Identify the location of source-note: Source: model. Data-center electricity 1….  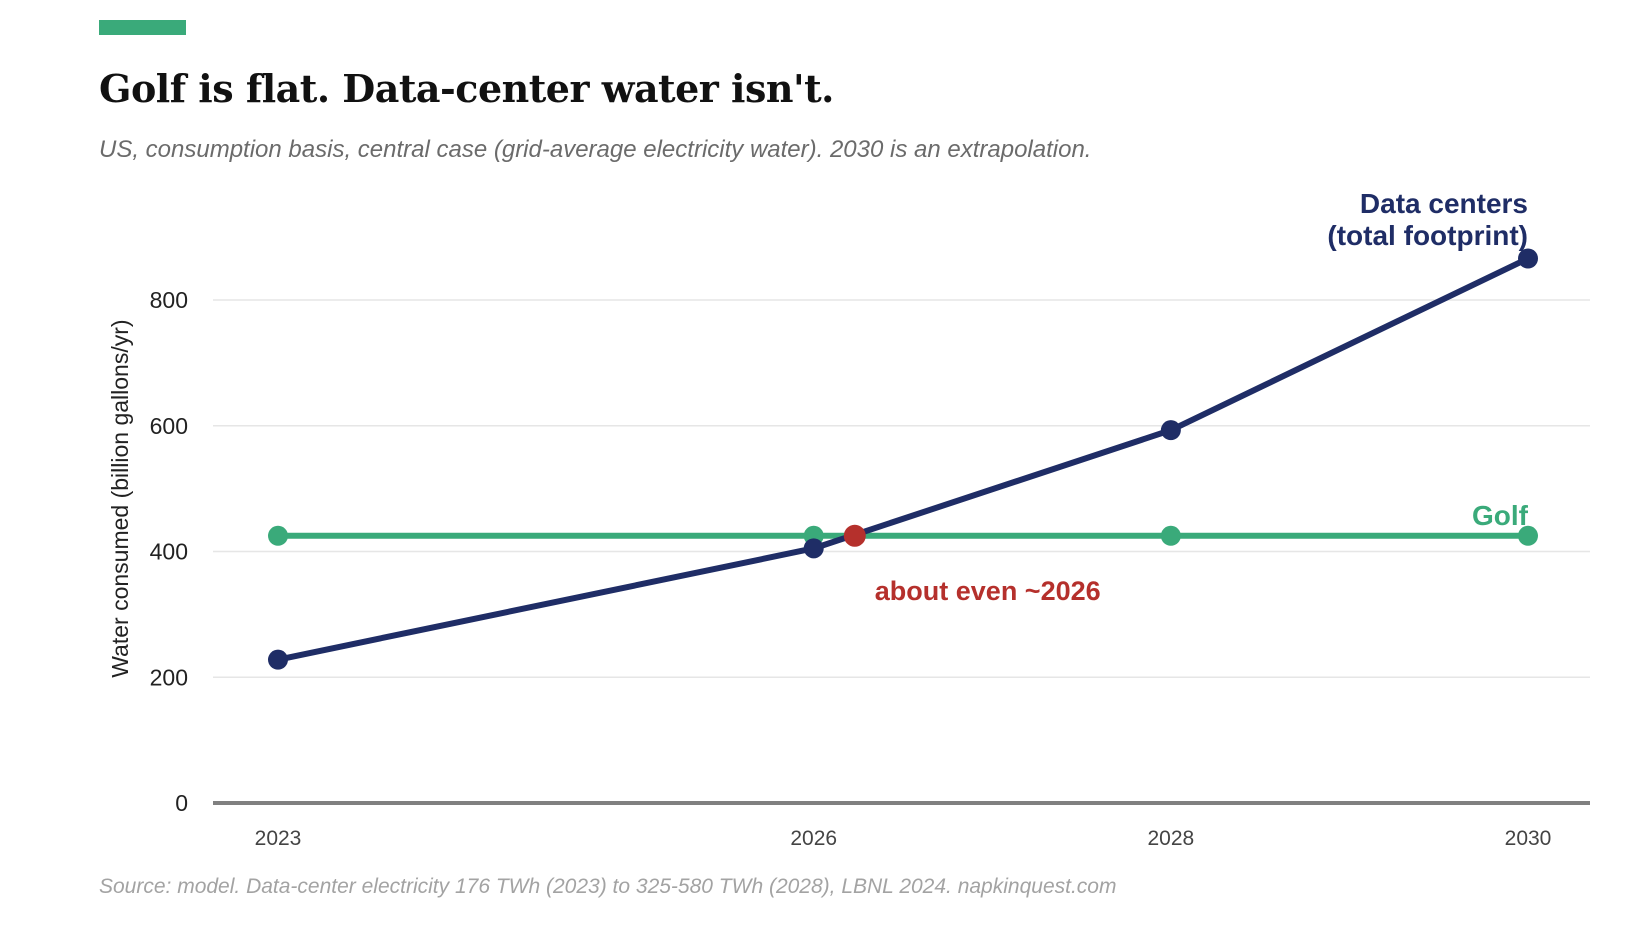
(608, 886).